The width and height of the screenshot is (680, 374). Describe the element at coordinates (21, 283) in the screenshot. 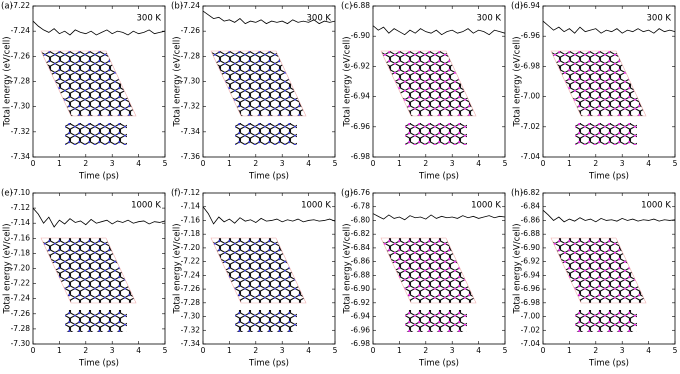

I see `y-tick-label: -7.22` at that location.